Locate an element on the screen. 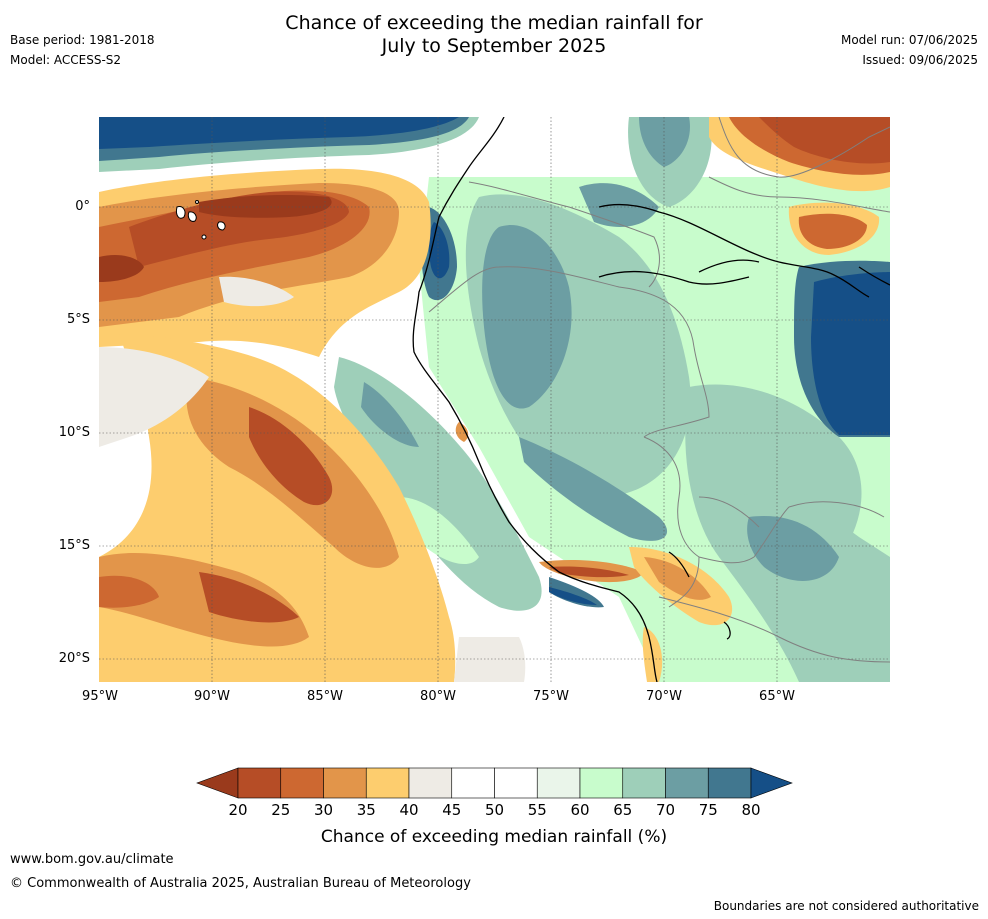  colorbar-extend-low is located at coordinates (217, 783).